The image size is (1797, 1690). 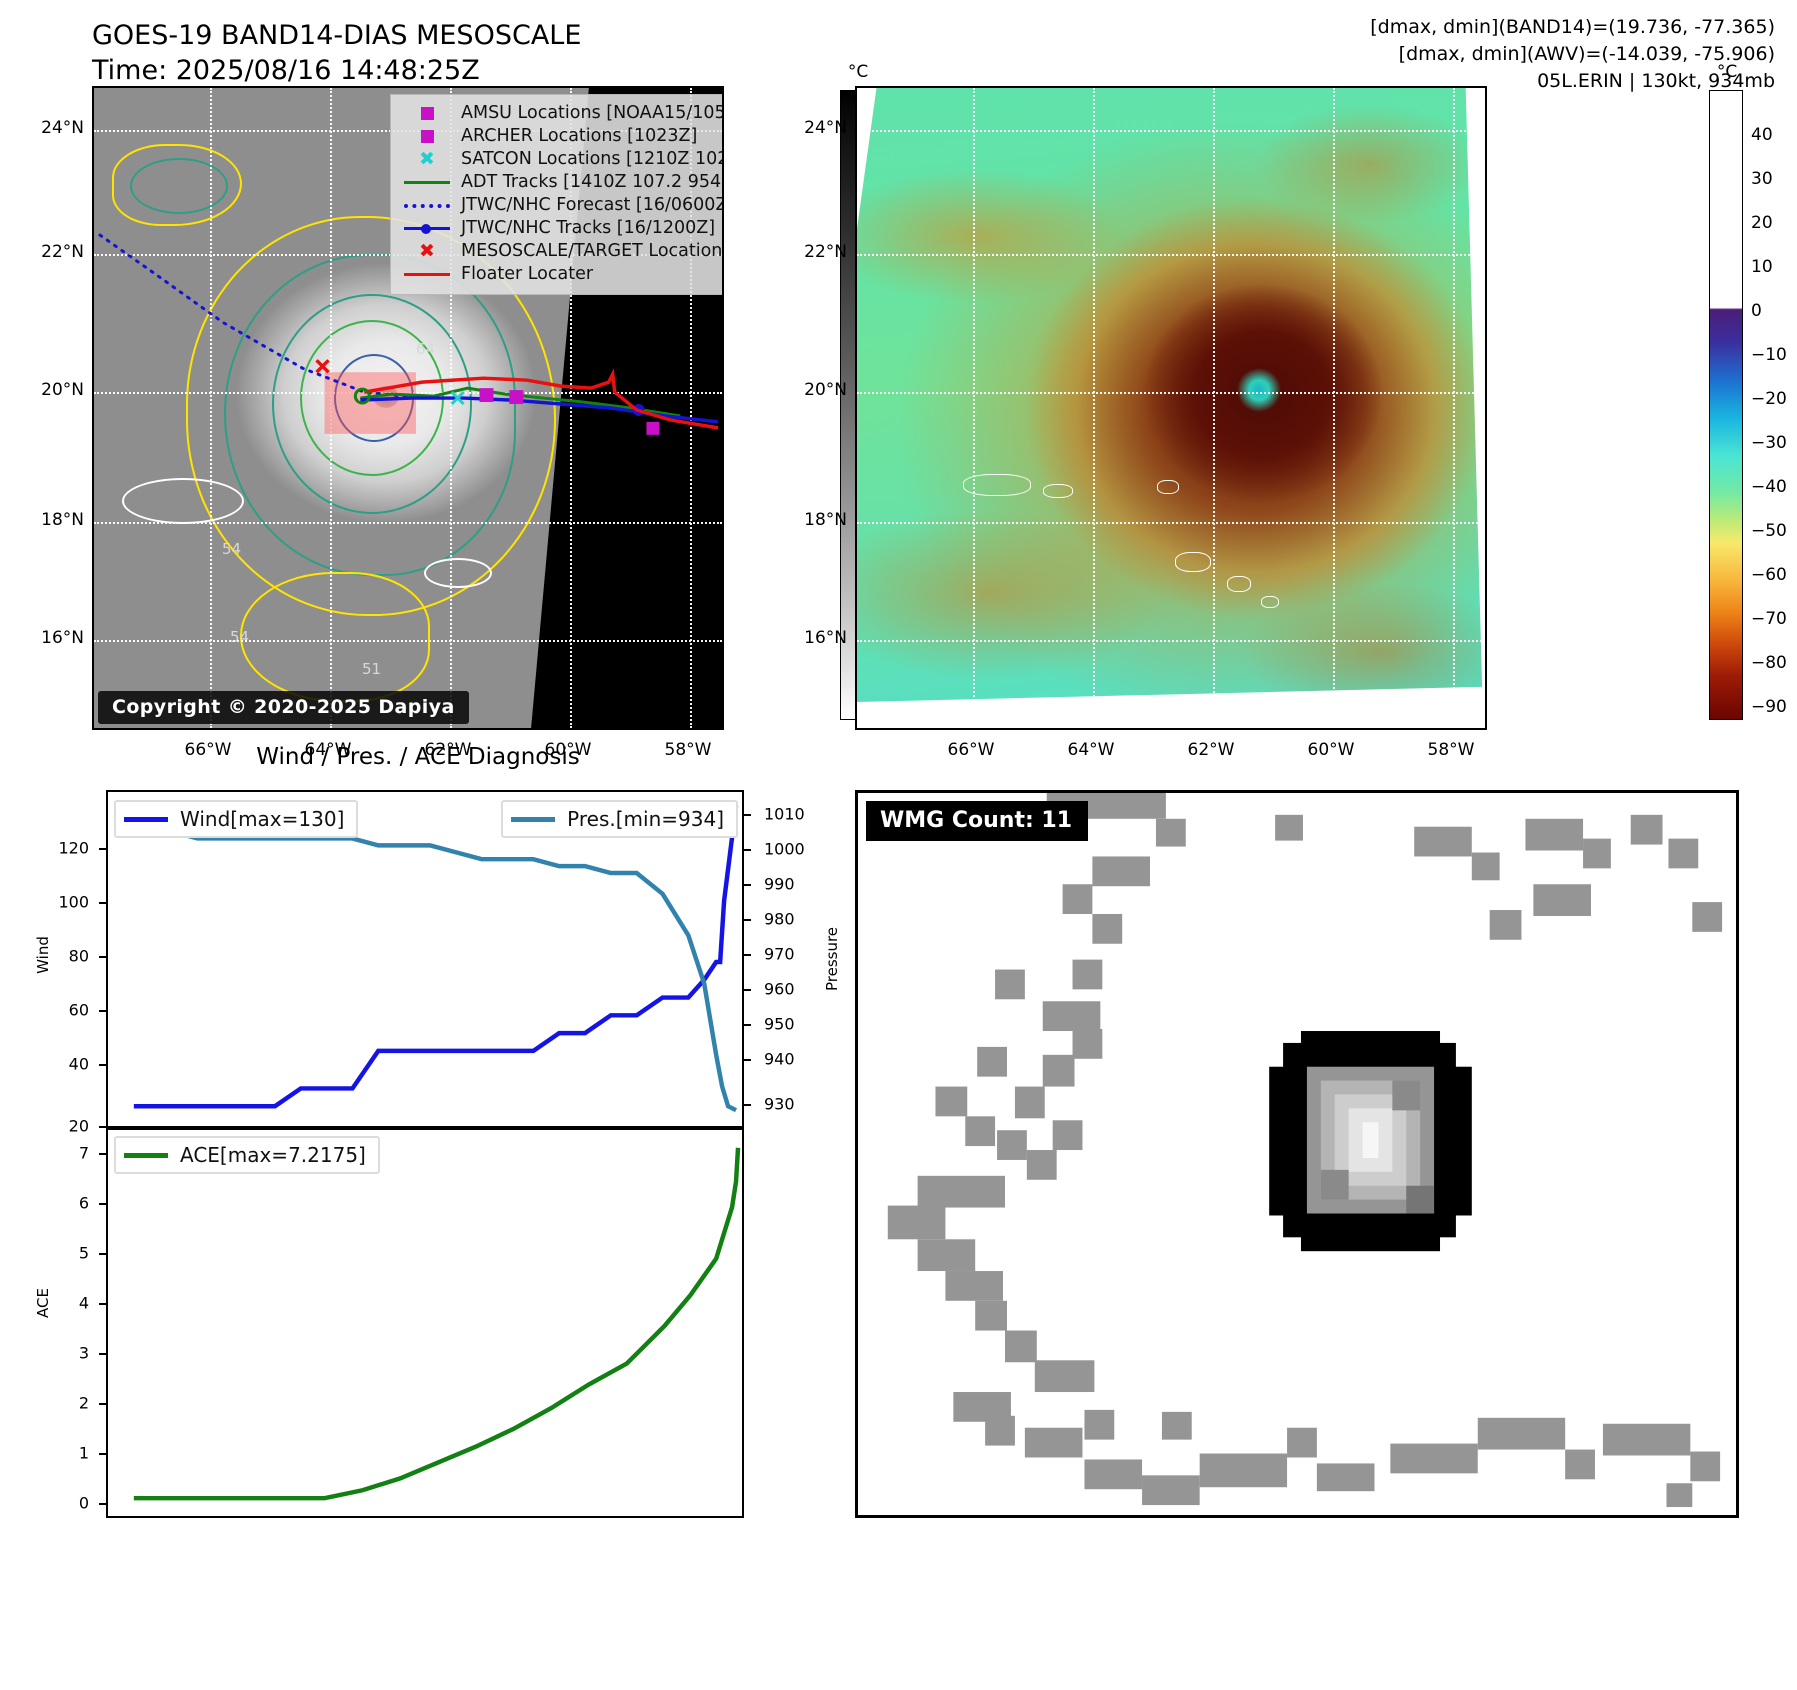 What do you see at coordinates (971, 750) in the screenshot?
I see `awv-lon-66w: 66°W` at bounding box center [971, 750].